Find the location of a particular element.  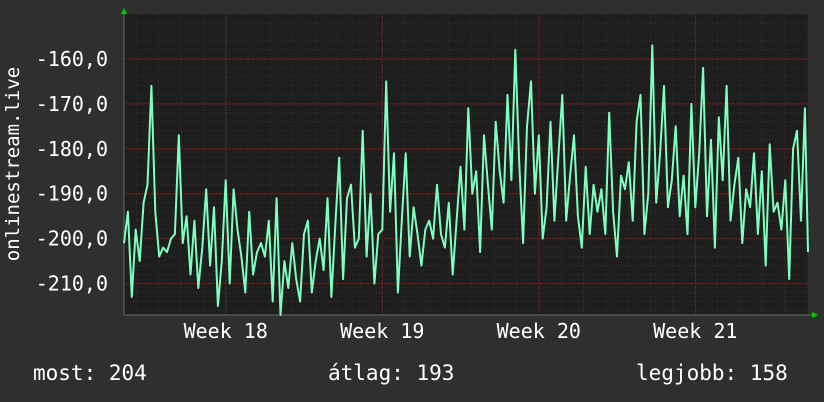

y-tick-label: -160,0 is located at coordinates (72, 59).